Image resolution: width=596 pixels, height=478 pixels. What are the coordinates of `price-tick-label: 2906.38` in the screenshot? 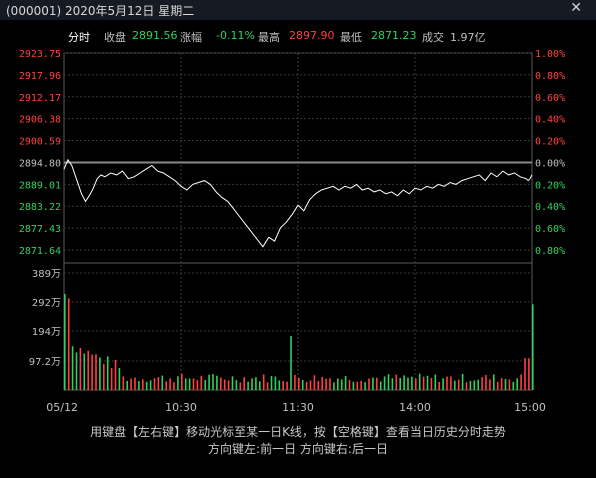 It's located at (40, 120).